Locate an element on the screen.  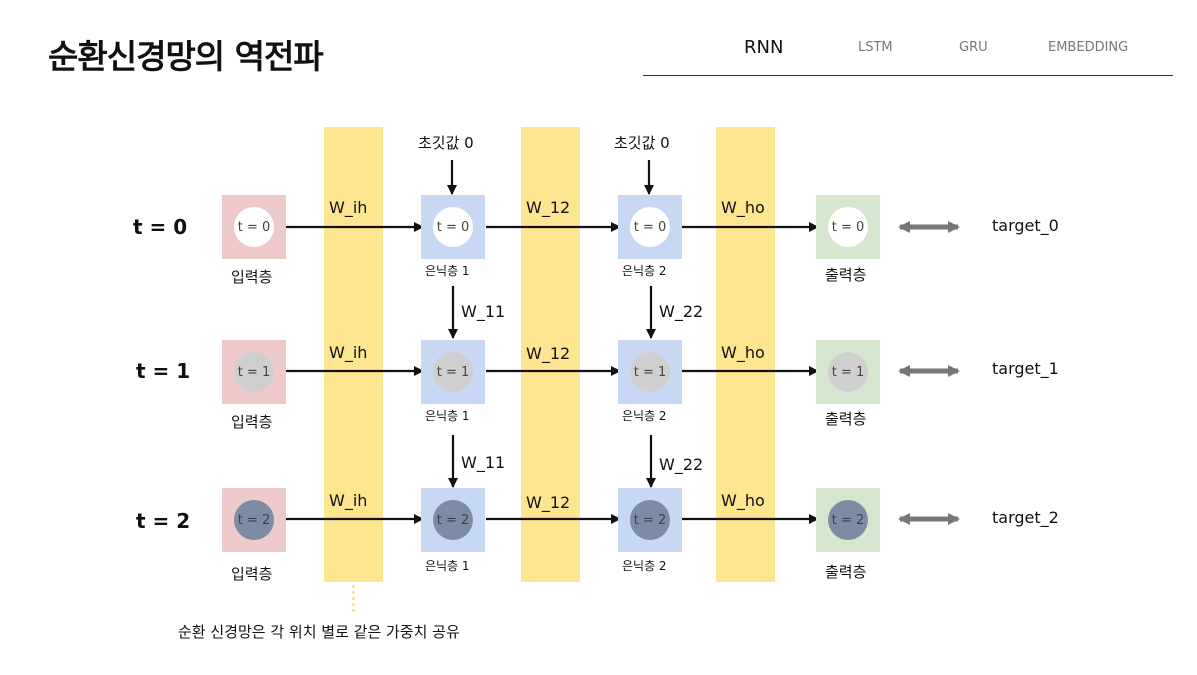
hidden1-node: t = 0 is located at coordinates (453, 227).